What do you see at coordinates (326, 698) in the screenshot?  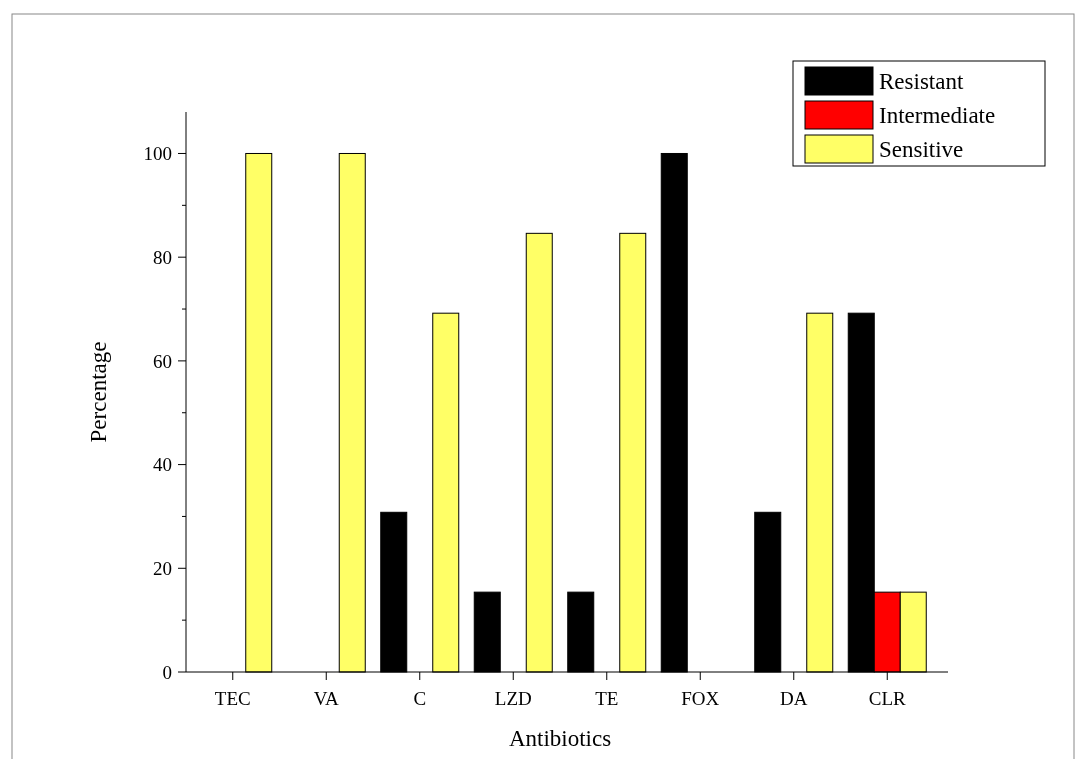 I see `x-tick-label: VA` at bounding box center [326, 698].